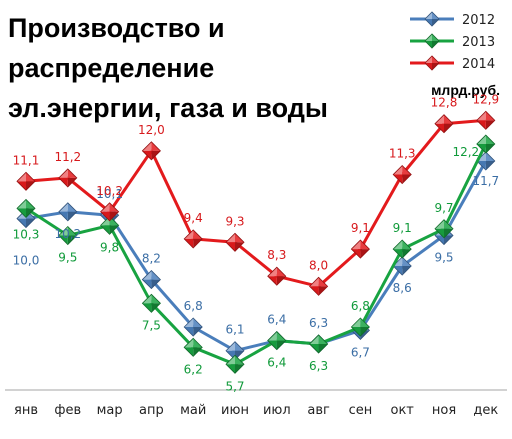 This screenshot has width=512, height=439. Describe the element at coordinates (256, 410) in the screenshot. I see `x-tick-labels: янв фев мар апр май июн июл авг сен окт ноя дек` at that location.